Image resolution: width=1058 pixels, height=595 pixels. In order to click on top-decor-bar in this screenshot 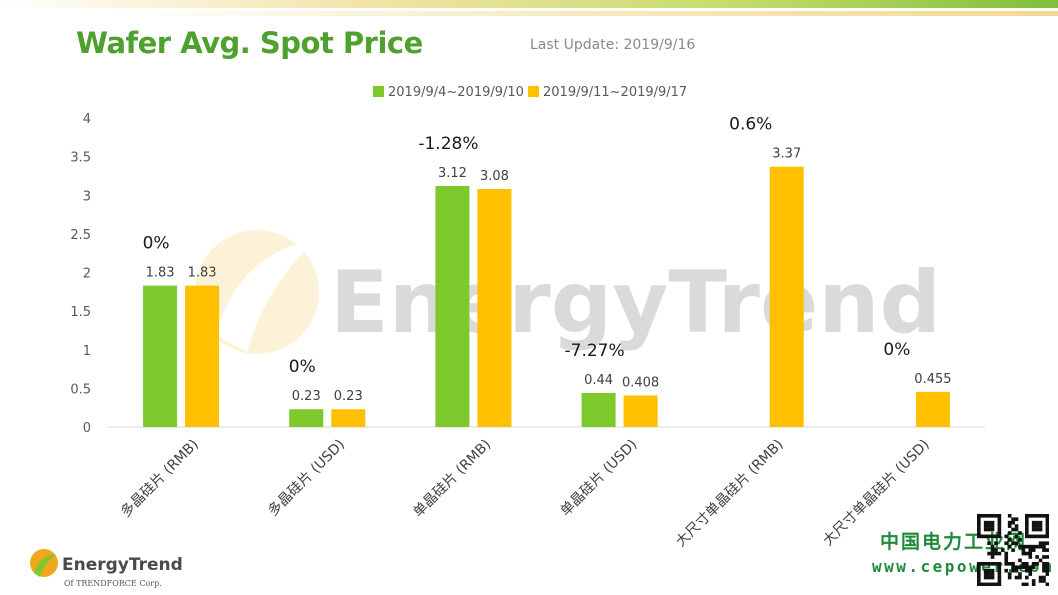, I will do `click(529, 11)`.